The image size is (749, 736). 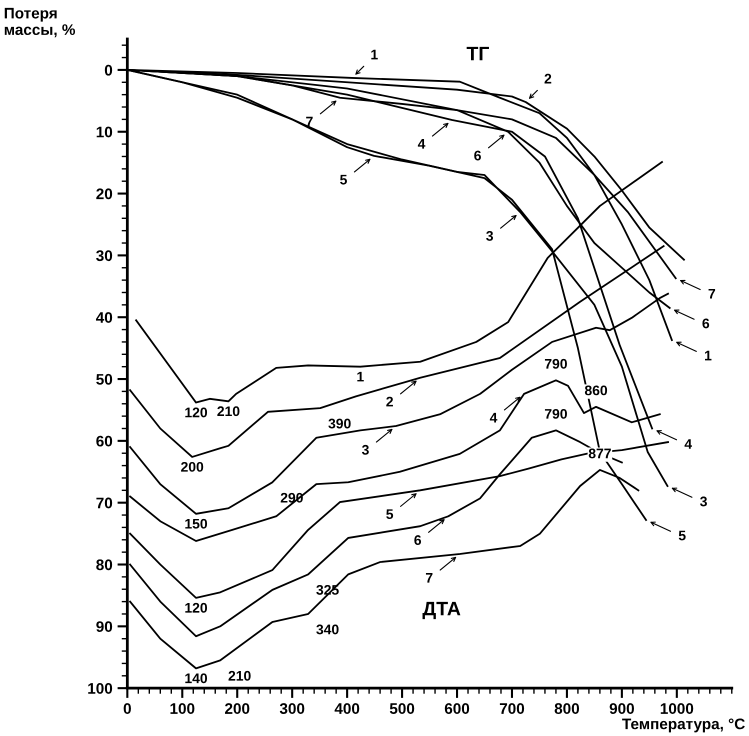 What do you see at coordinates (196, 523) in the screenshot?
I see `annotation: 150` at bounding box center [196, 523].